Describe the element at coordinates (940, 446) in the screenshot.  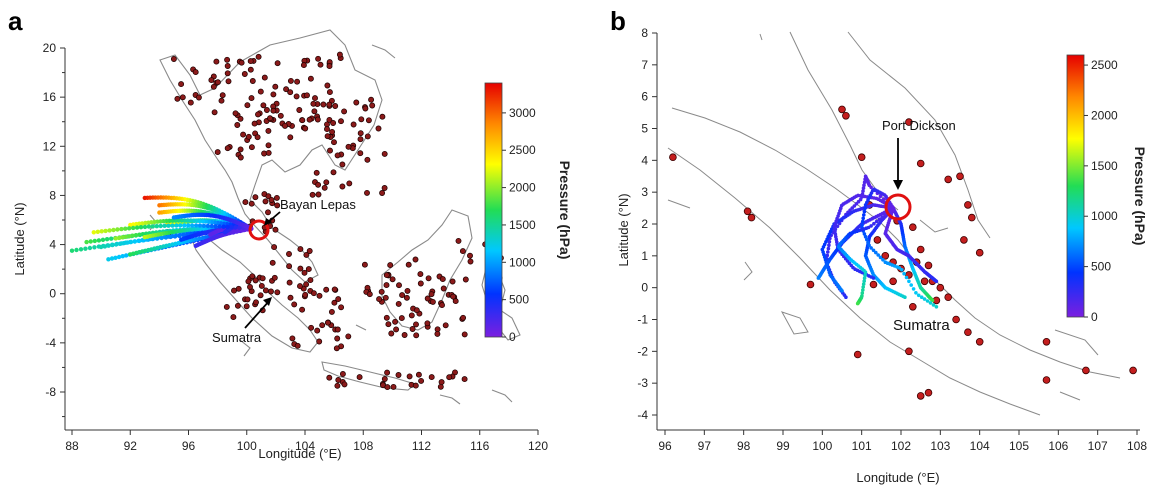
I see `x-tick-label: 103` at that location.